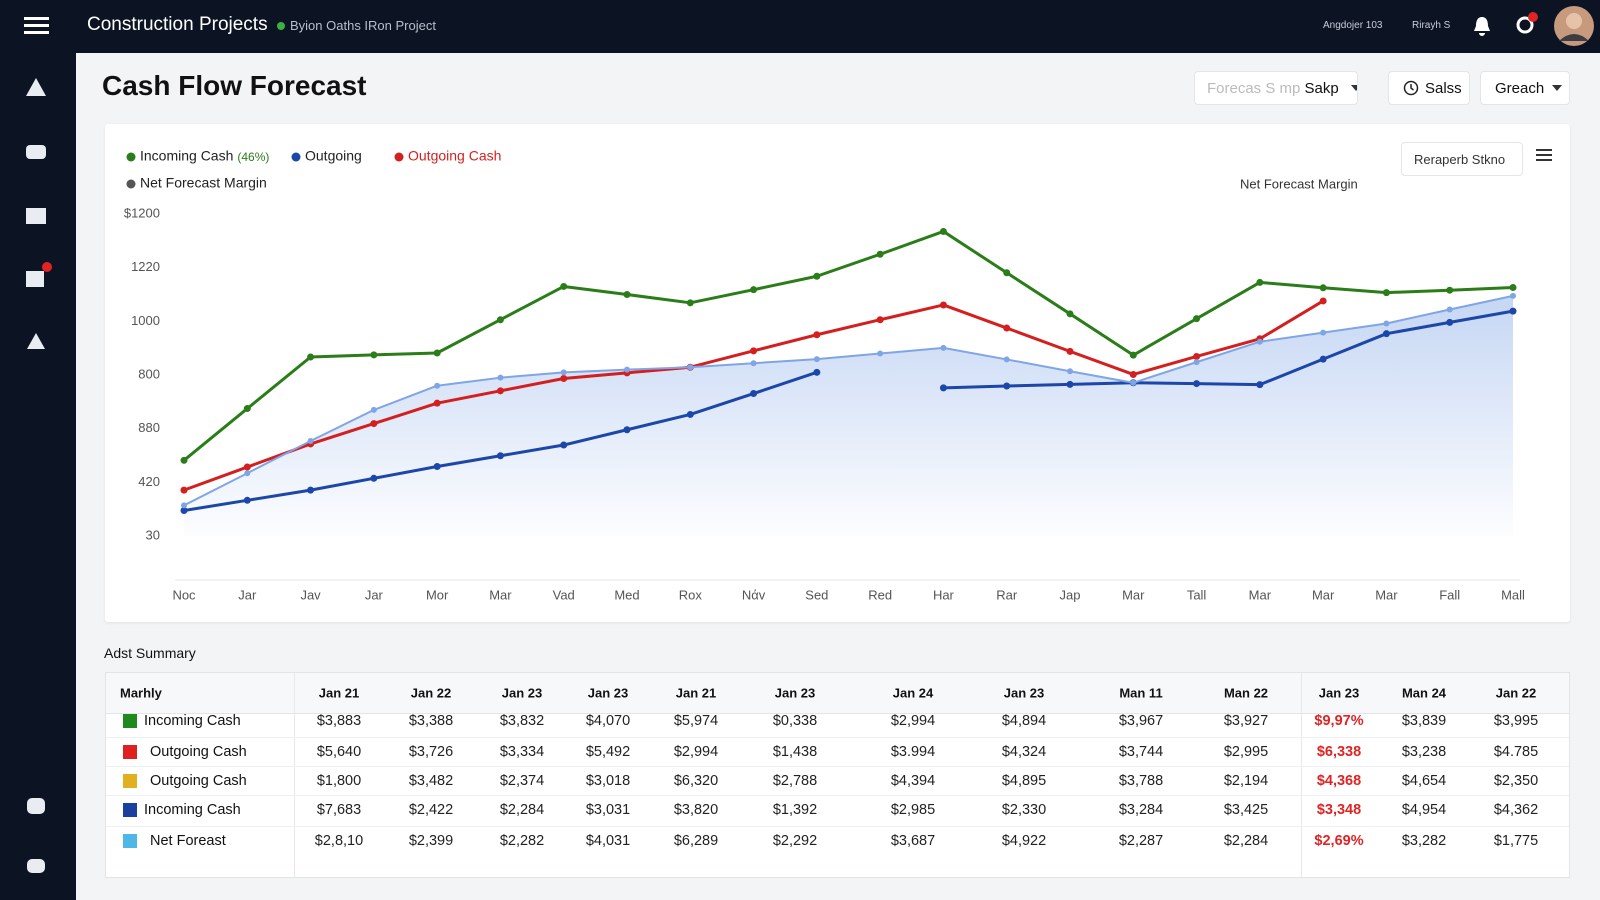 Image resolution: width=1600 pixels, height=900 pixels. What do you see at coordinates (1246, 781) in the screenshot?
I see `table-cell: $2,194` at bounding box center [1246, 781].